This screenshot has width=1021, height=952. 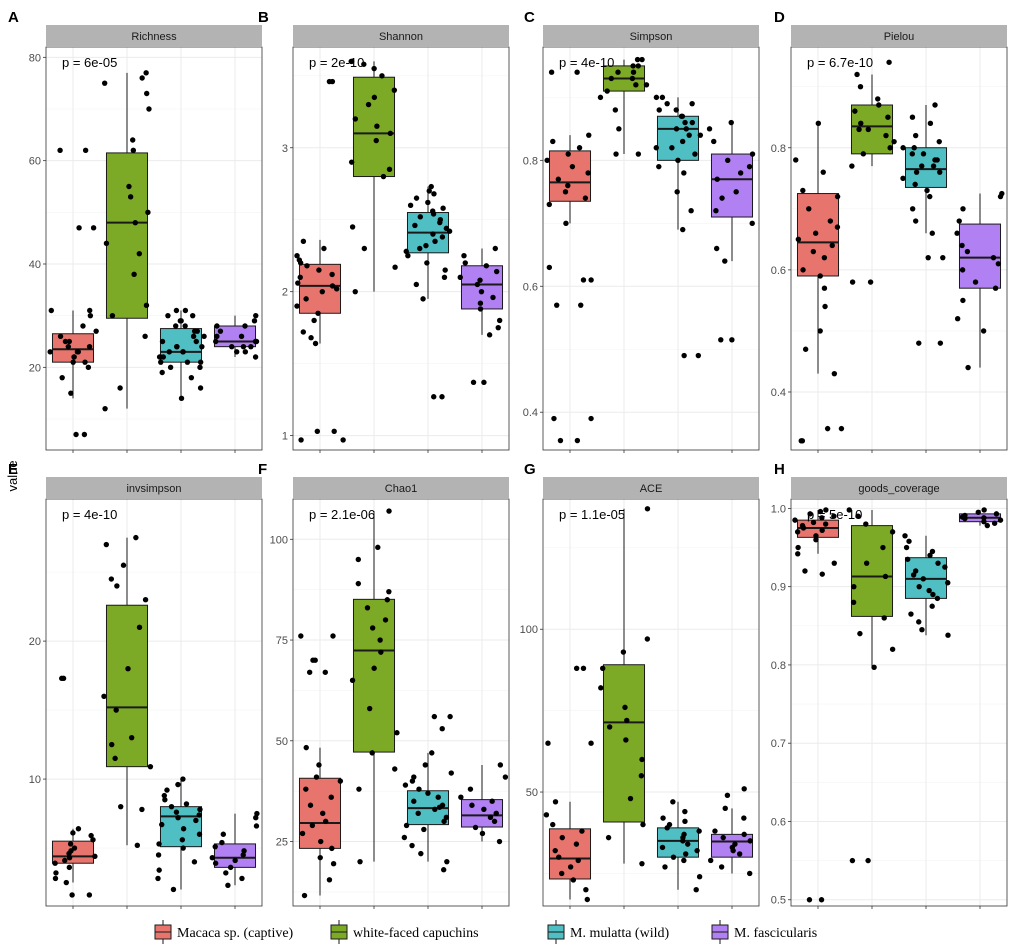 What do you see at coordinates (35, 162) in the screenshot?
I see `y-tick-label: 60` at bounding box center [35, 162].